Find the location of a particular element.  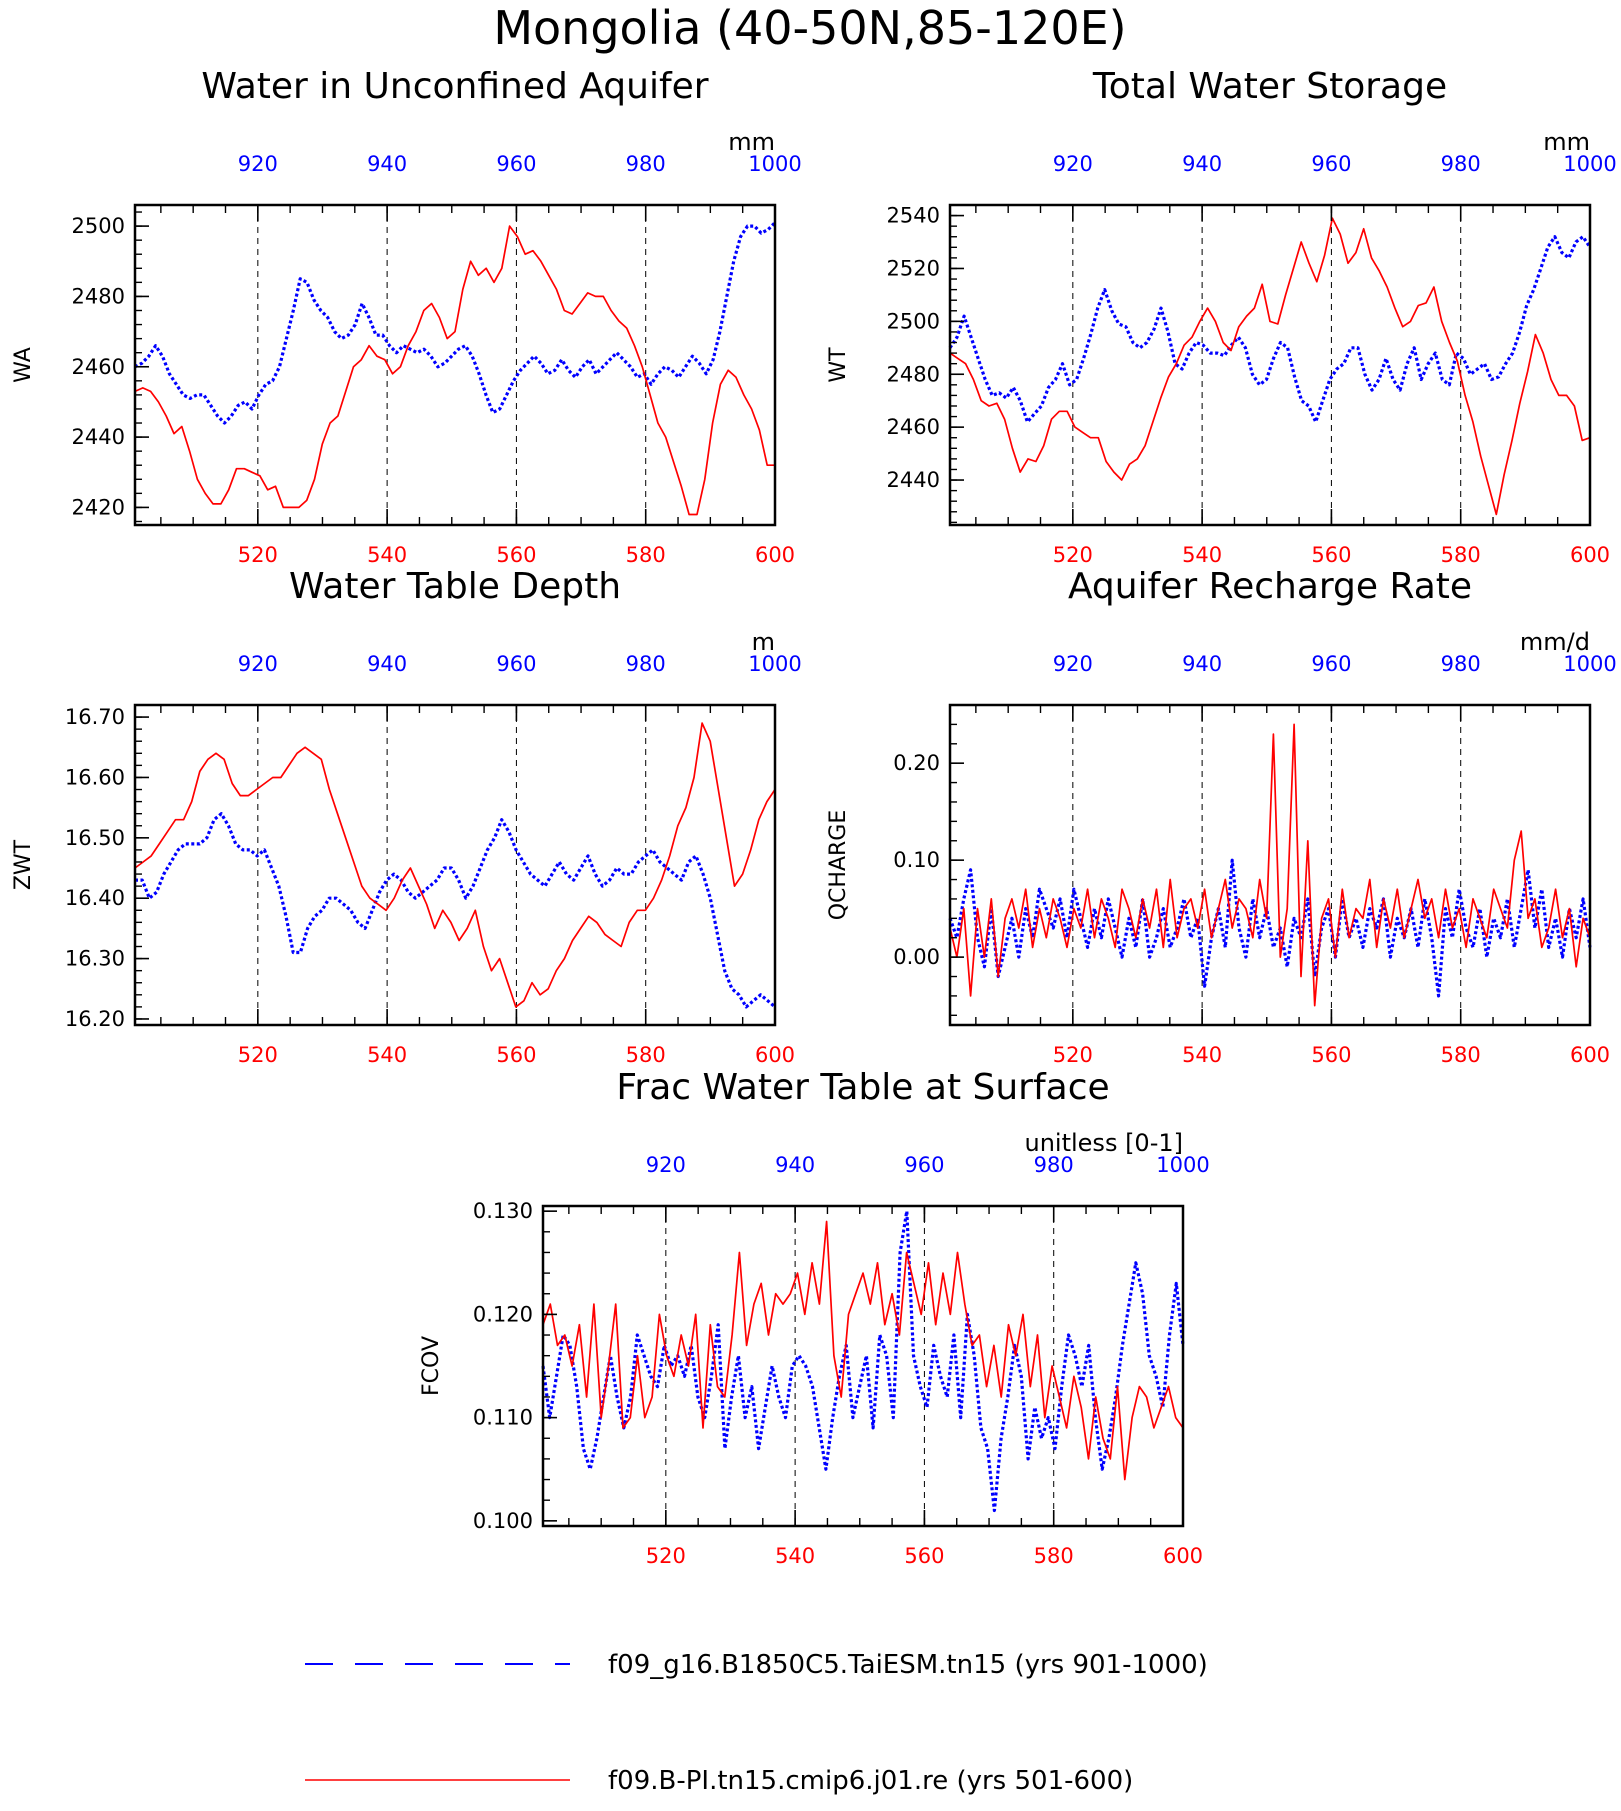

x-top-tick-label-qcharge: 960 is located at coordinates (1331, 664).